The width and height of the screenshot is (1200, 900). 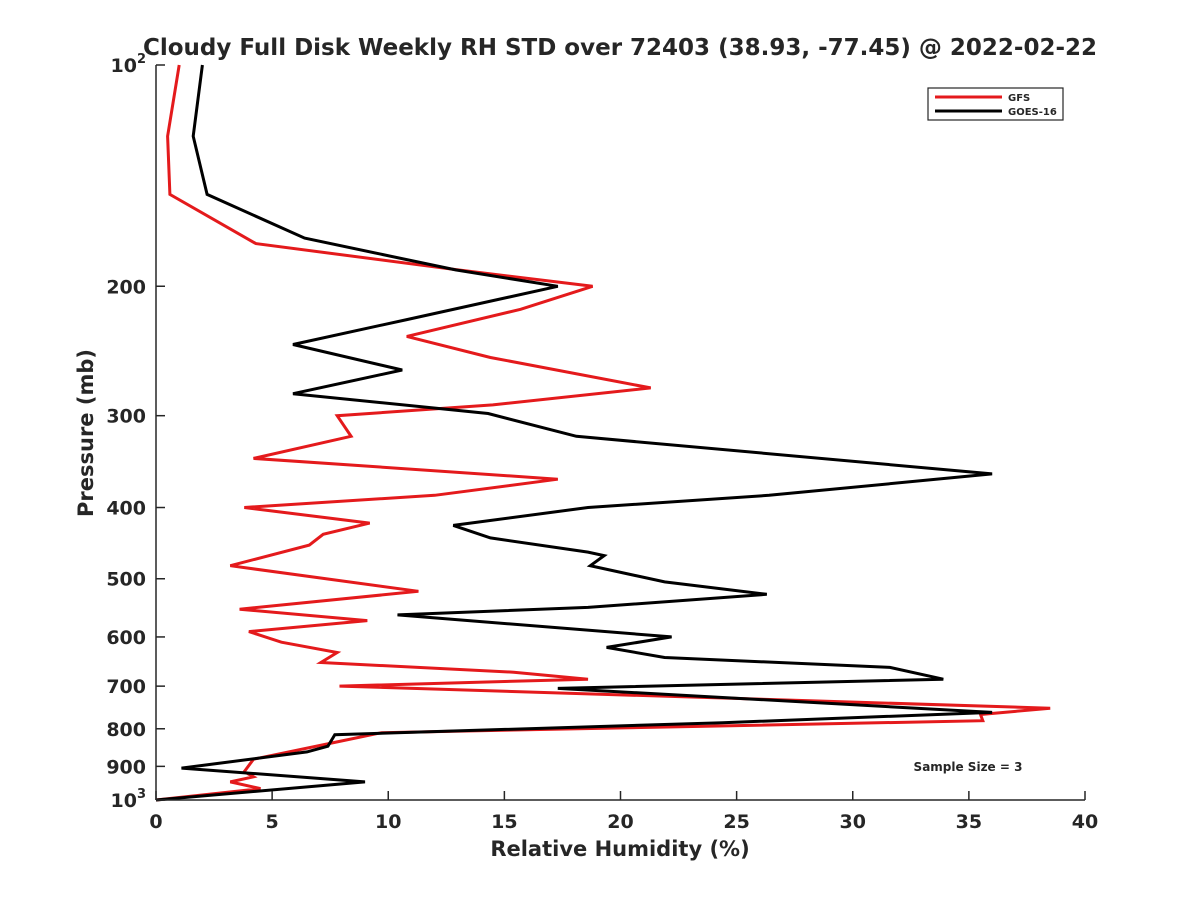 What do you see at coordinates (126, 287) in the screenshot?
I see `y-tick-label: 200` at bounding box center [126, 287].